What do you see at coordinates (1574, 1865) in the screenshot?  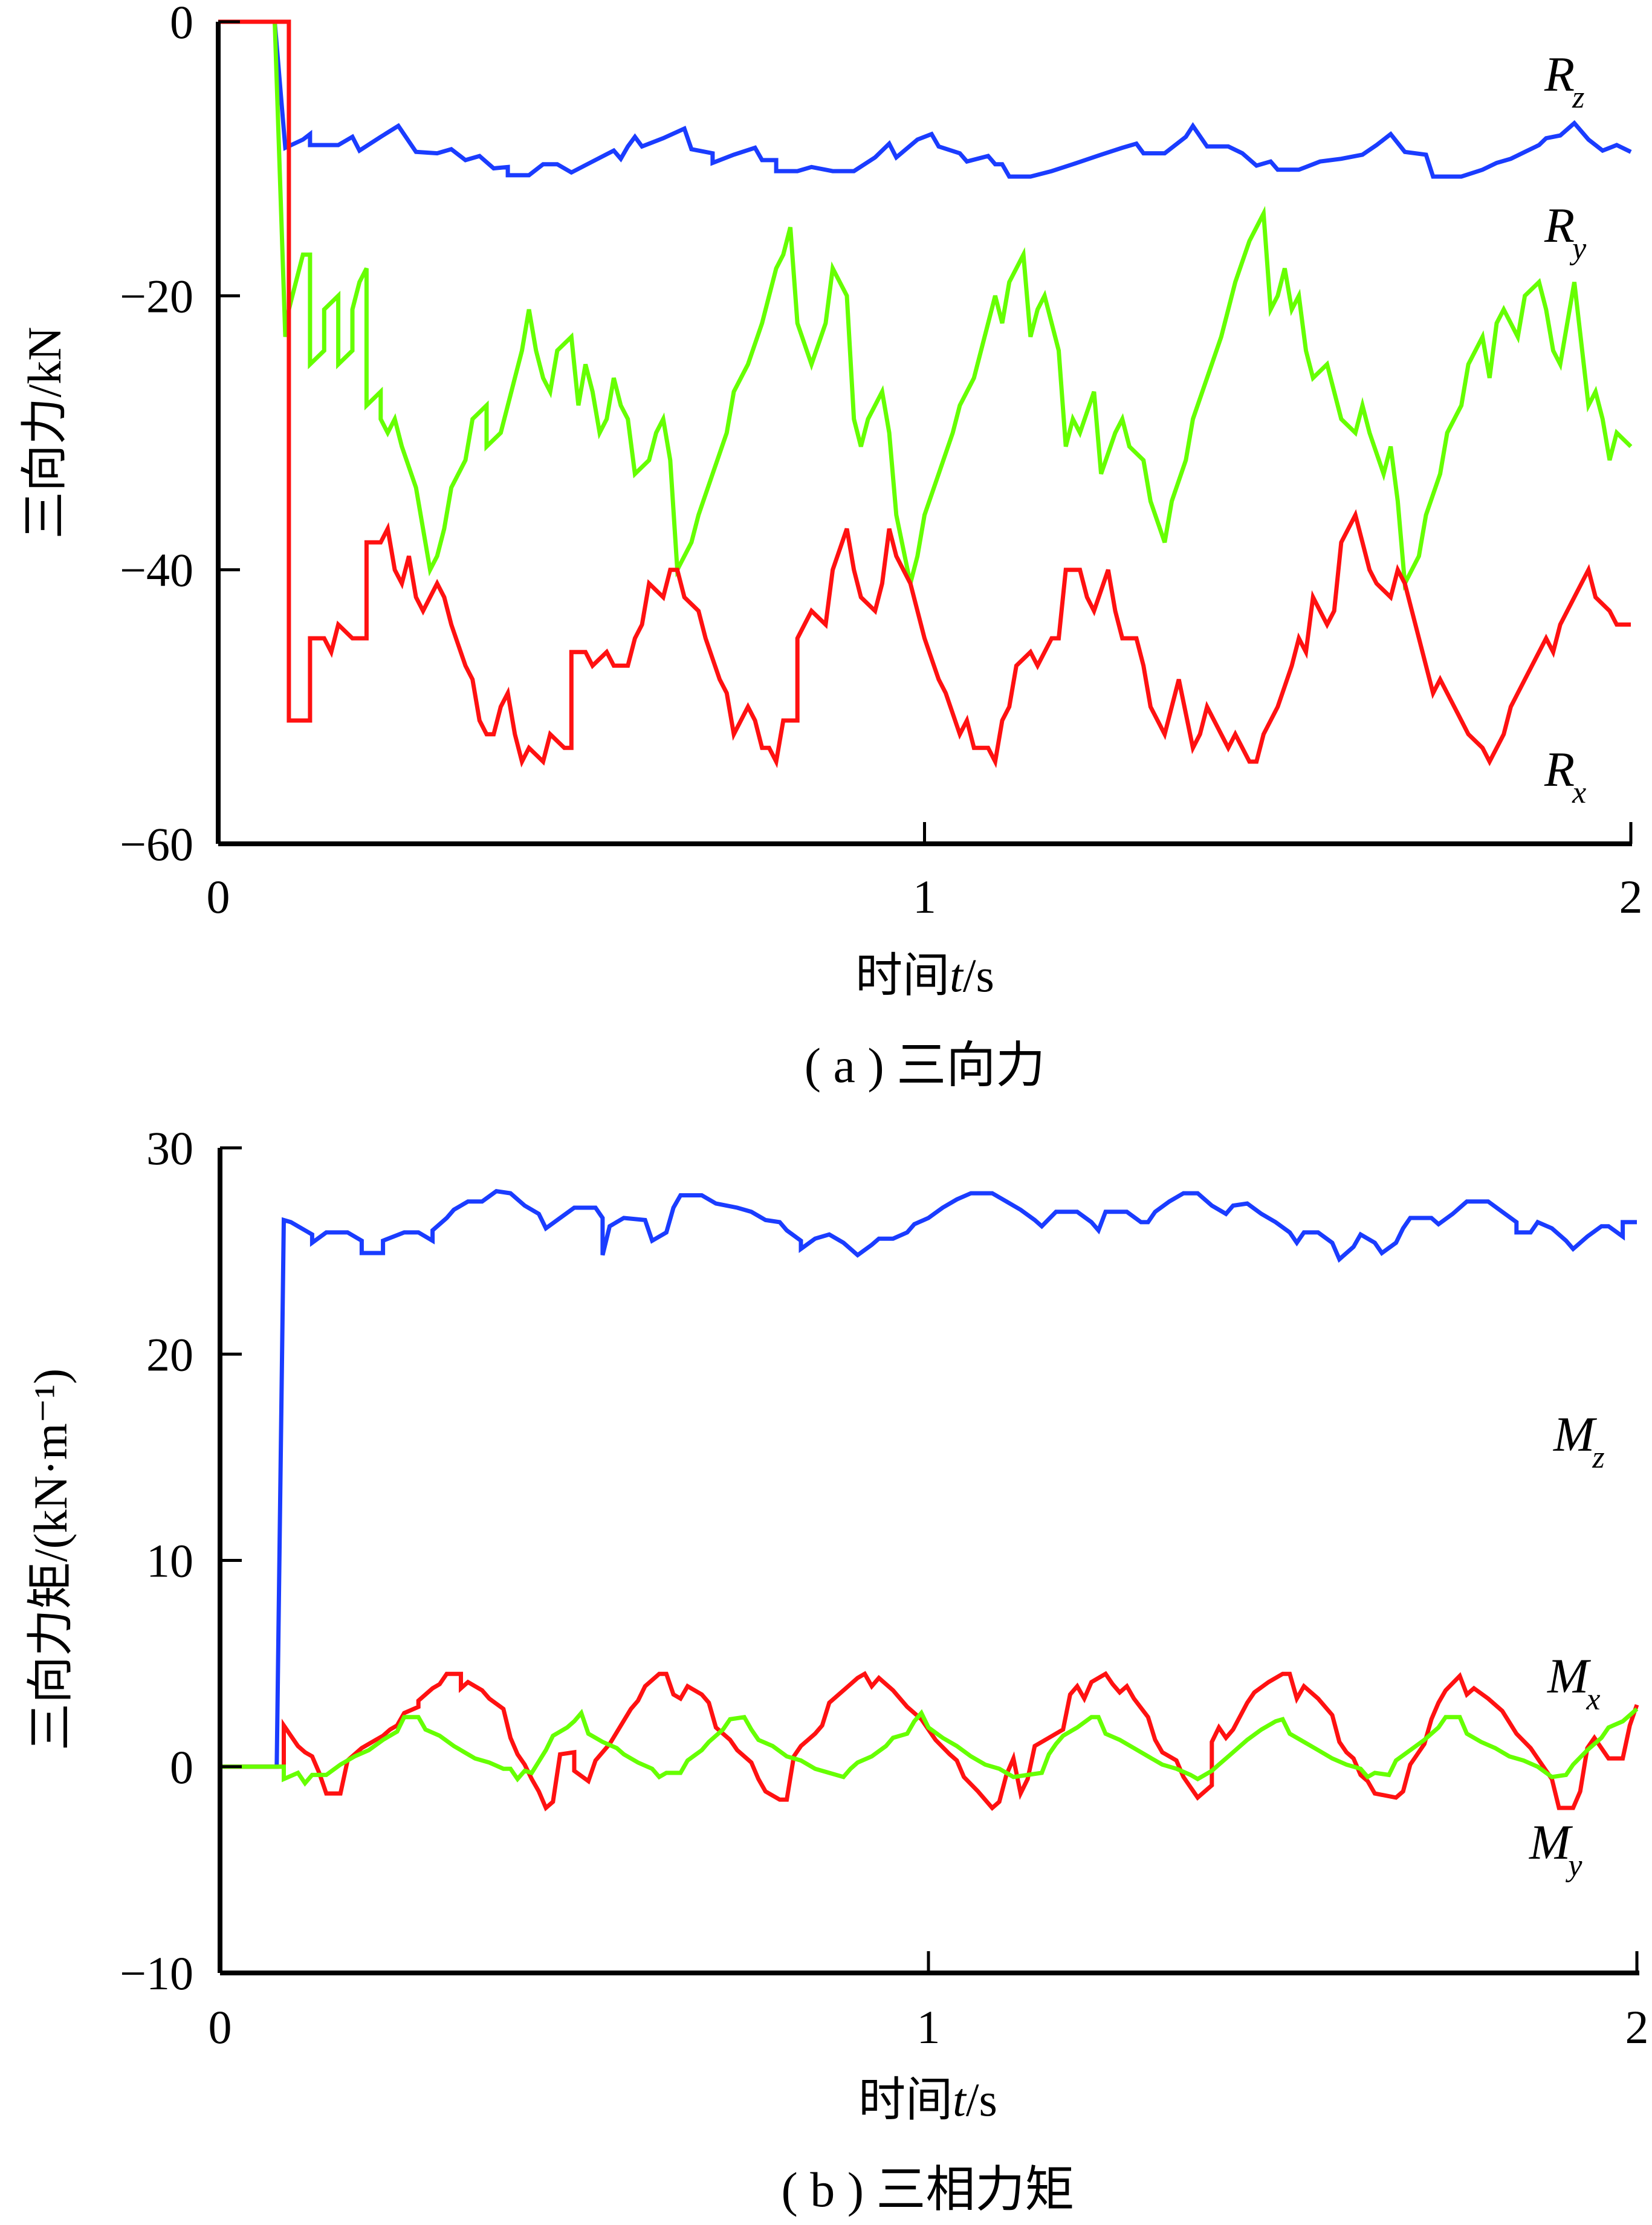 I see `legend-label-my-sub: y` at bounding box center [1574, 1865].